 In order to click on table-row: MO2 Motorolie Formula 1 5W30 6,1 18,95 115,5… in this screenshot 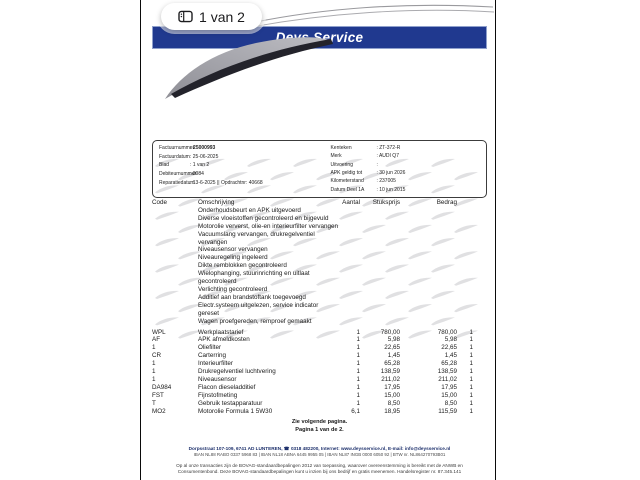, I will do `click(312, 411)`.